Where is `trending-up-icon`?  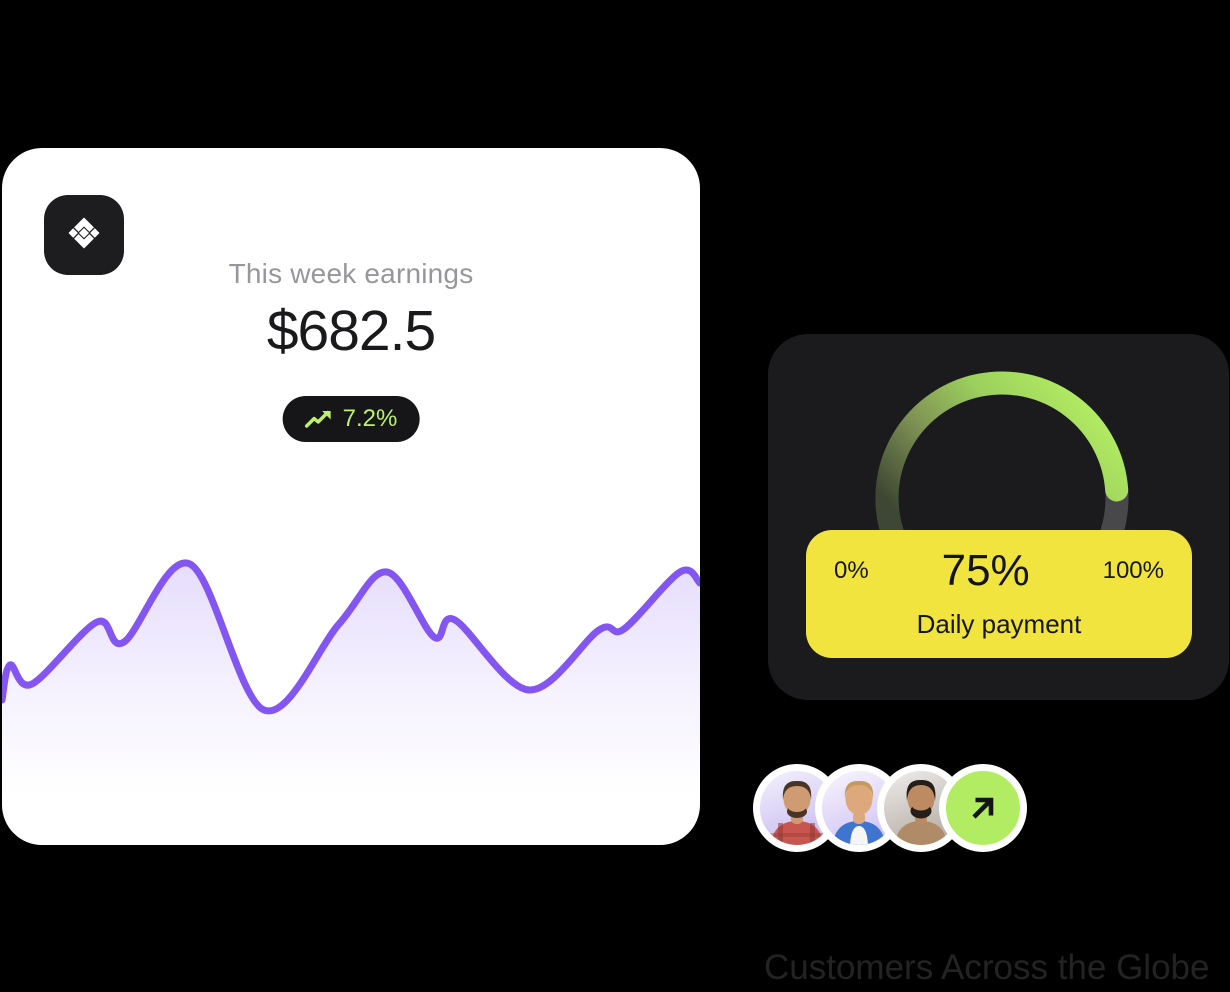
trending-up-icon is located at coordinates (318, 419).